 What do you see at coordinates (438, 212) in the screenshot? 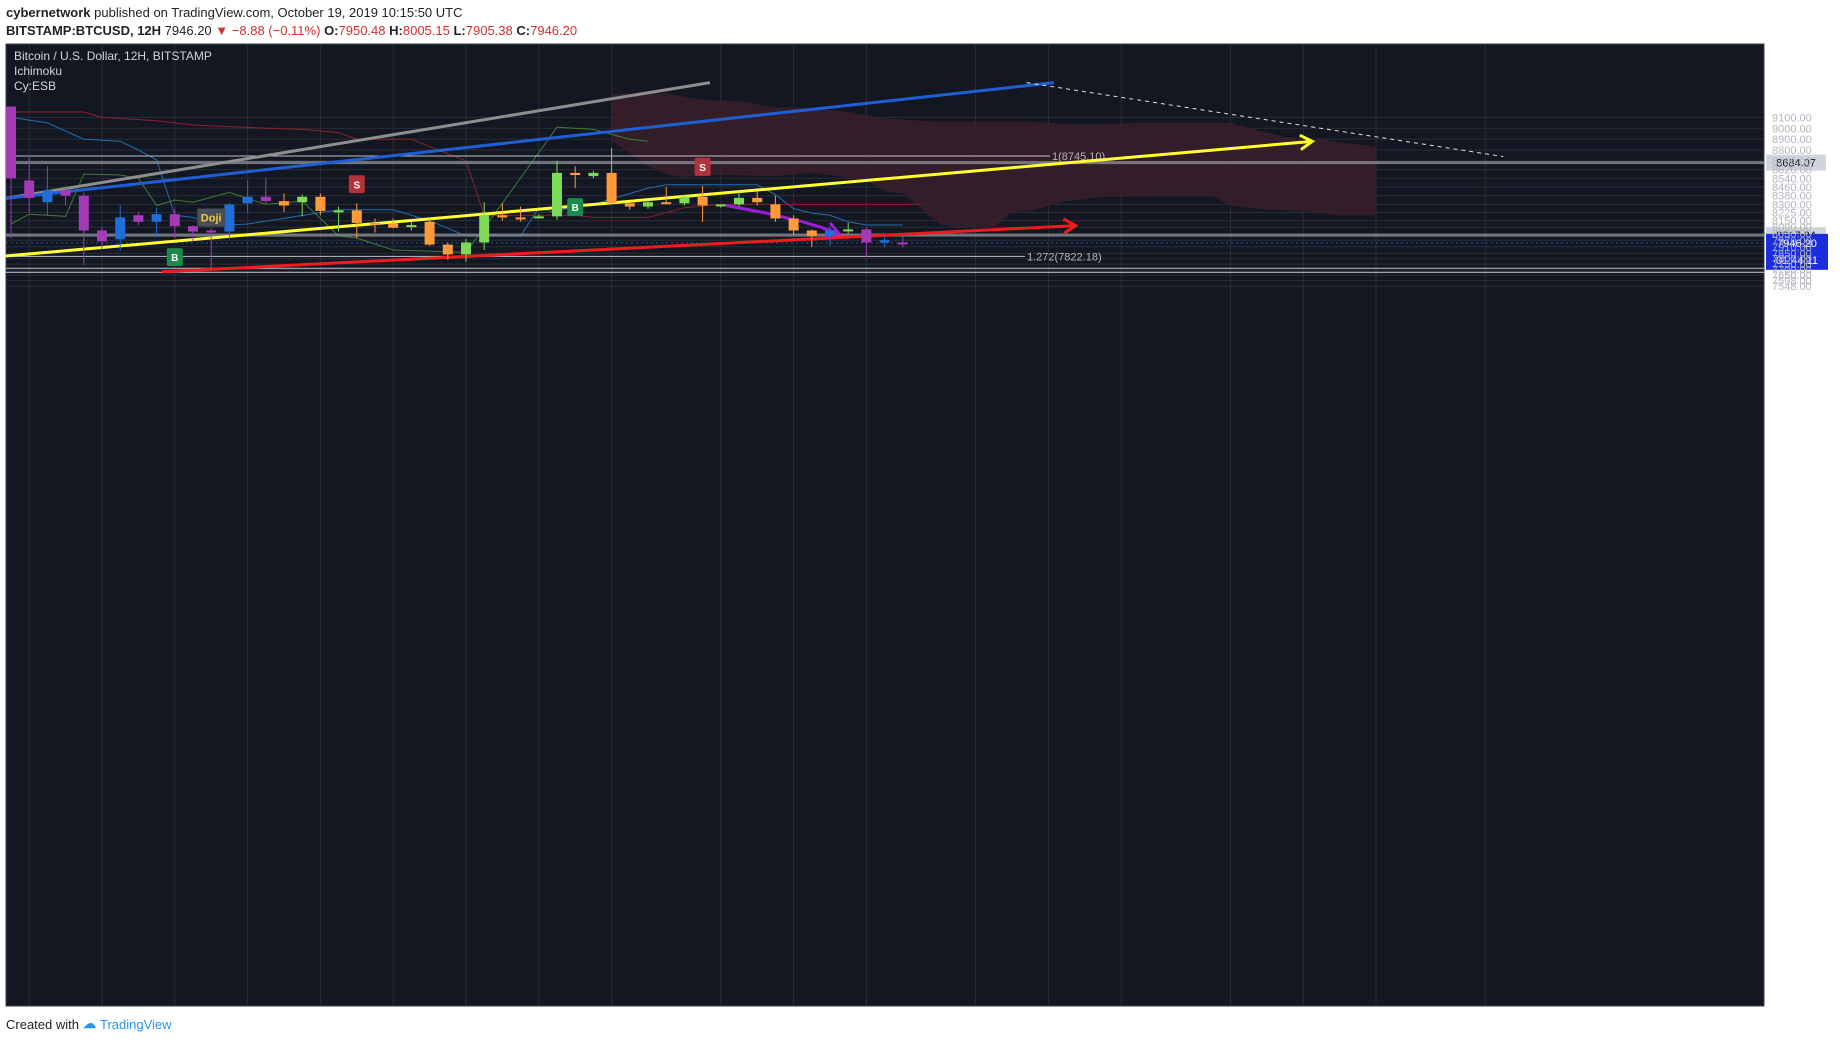
I see `signal-markers: B S B S Doji` at bounding box center [438, 212].